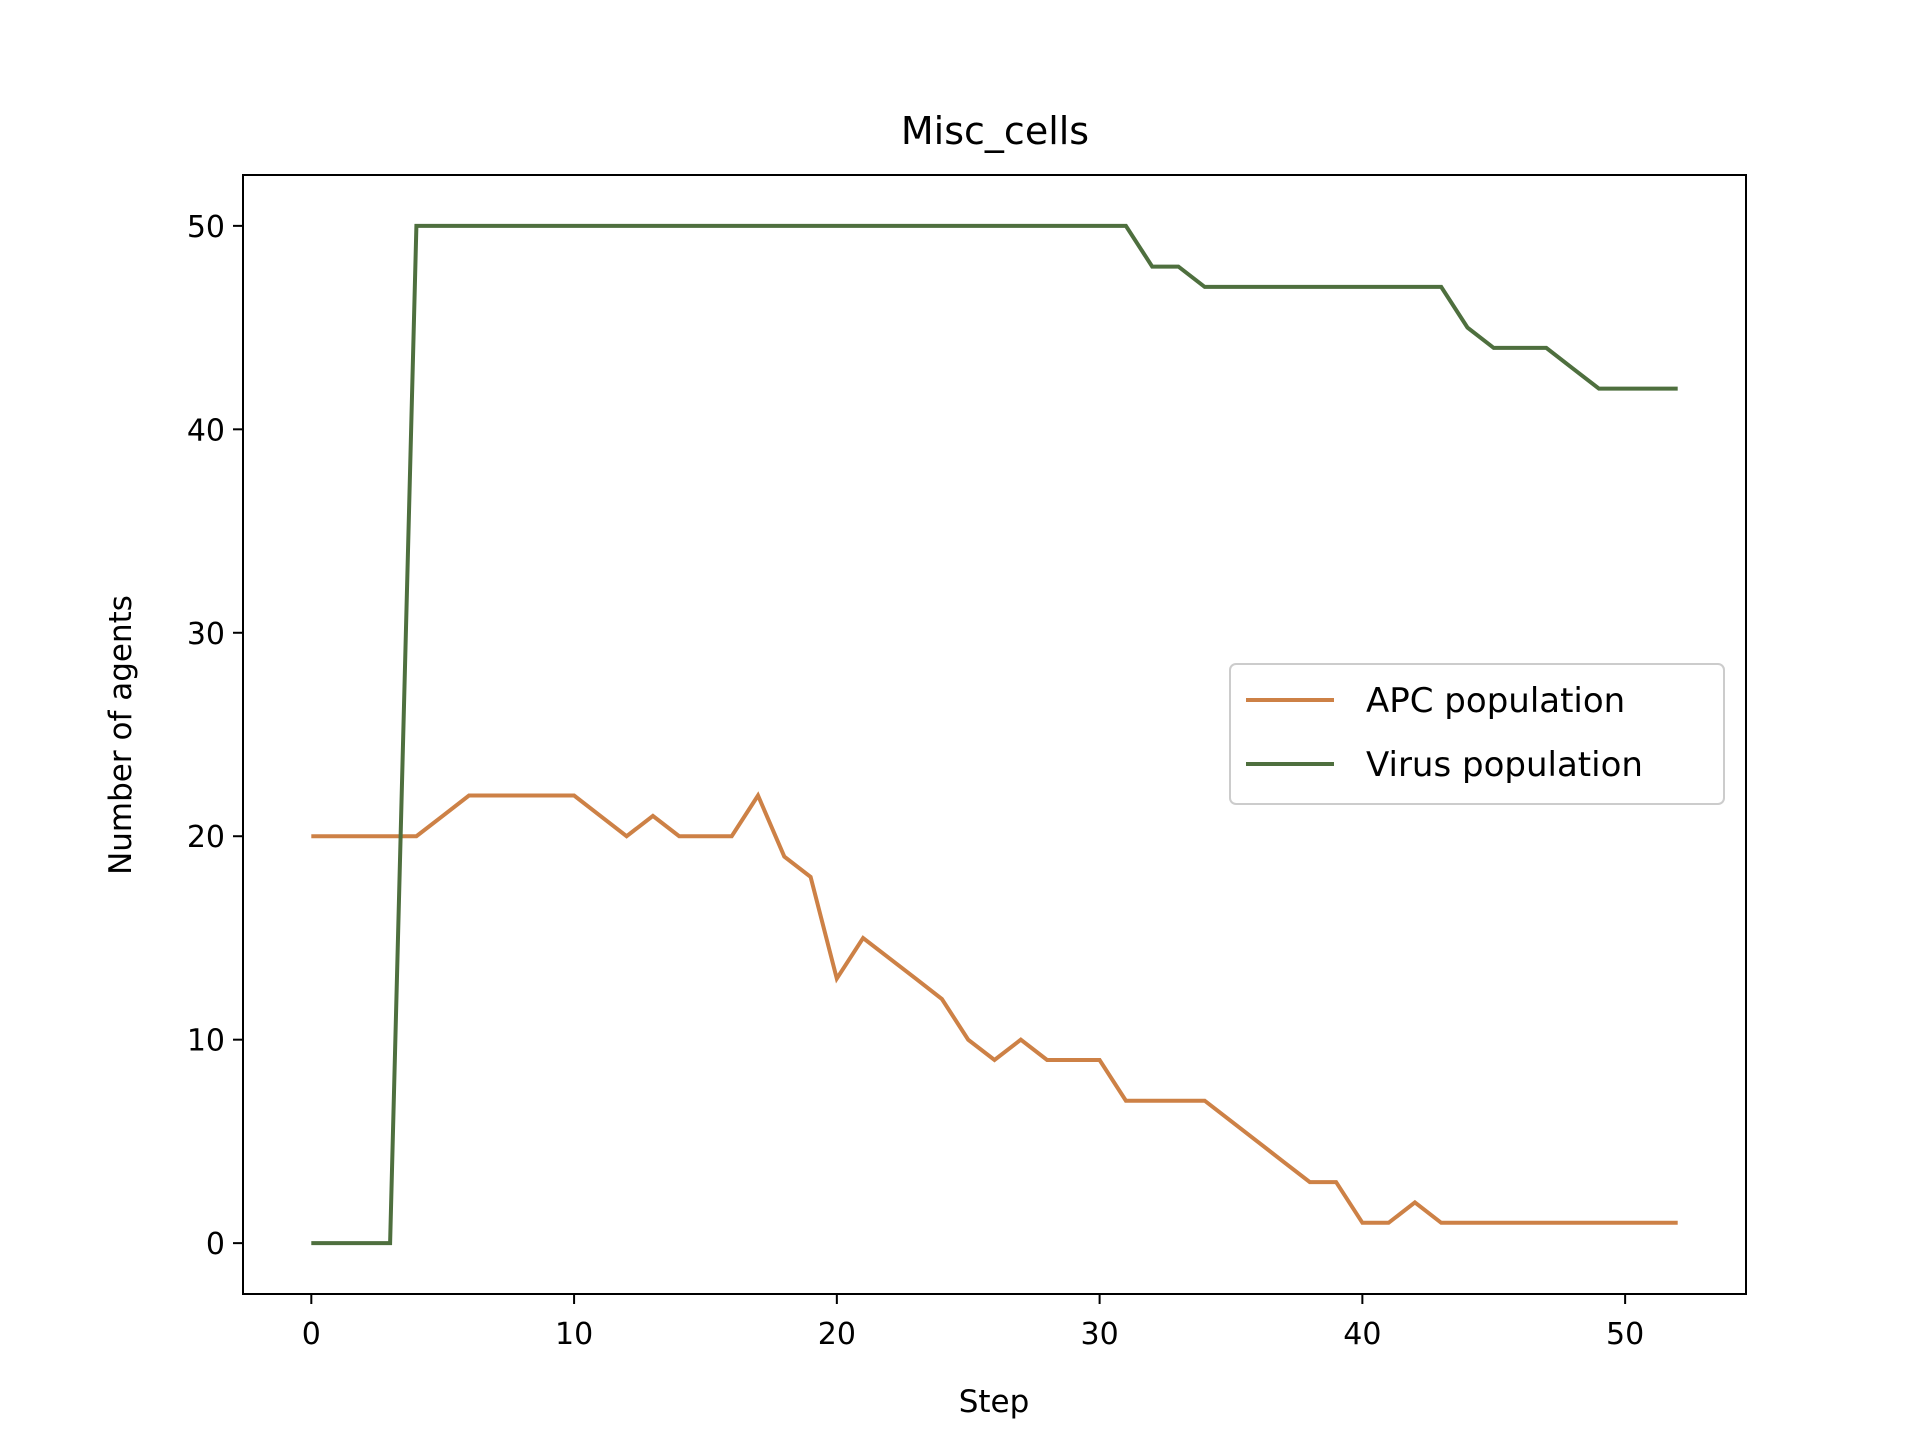 This screenshot has height=1440, width=1920. I want to click on y-tick-label: 50, so click(206, 227).